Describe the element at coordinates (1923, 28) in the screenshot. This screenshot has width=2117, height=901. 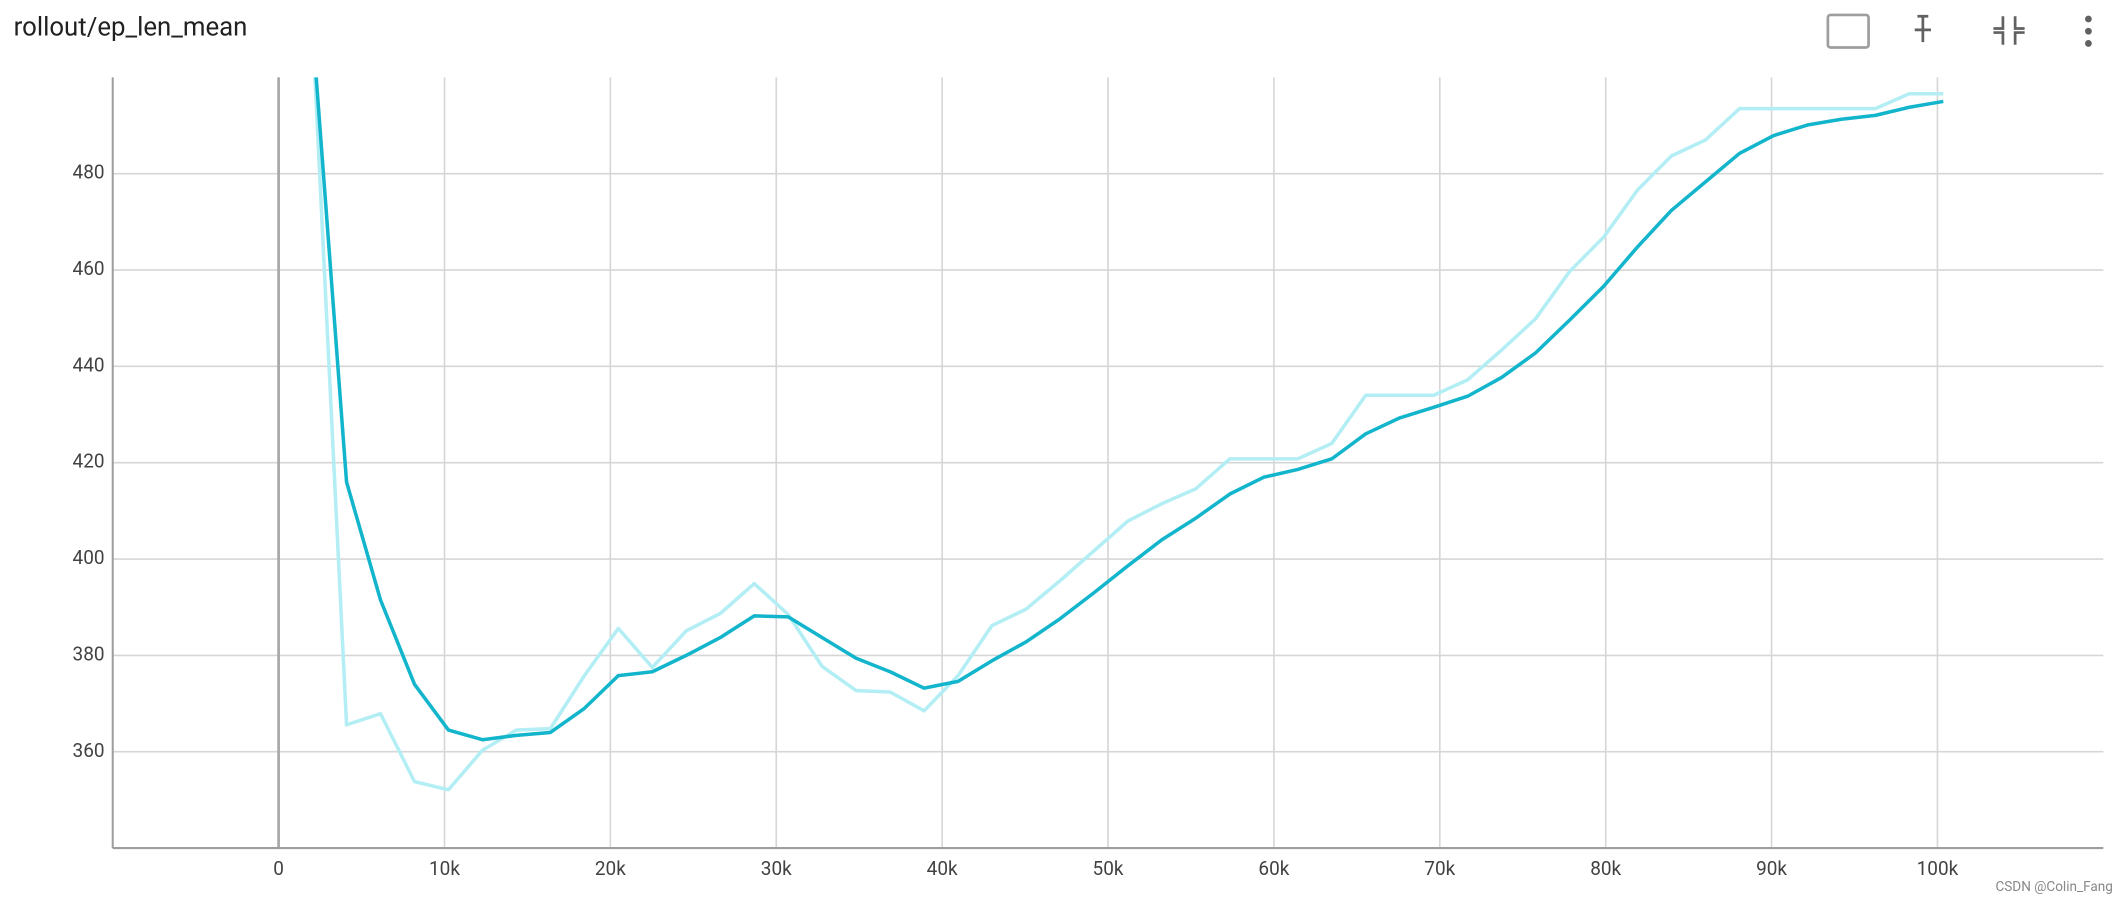
I see `pin-button` at that location.